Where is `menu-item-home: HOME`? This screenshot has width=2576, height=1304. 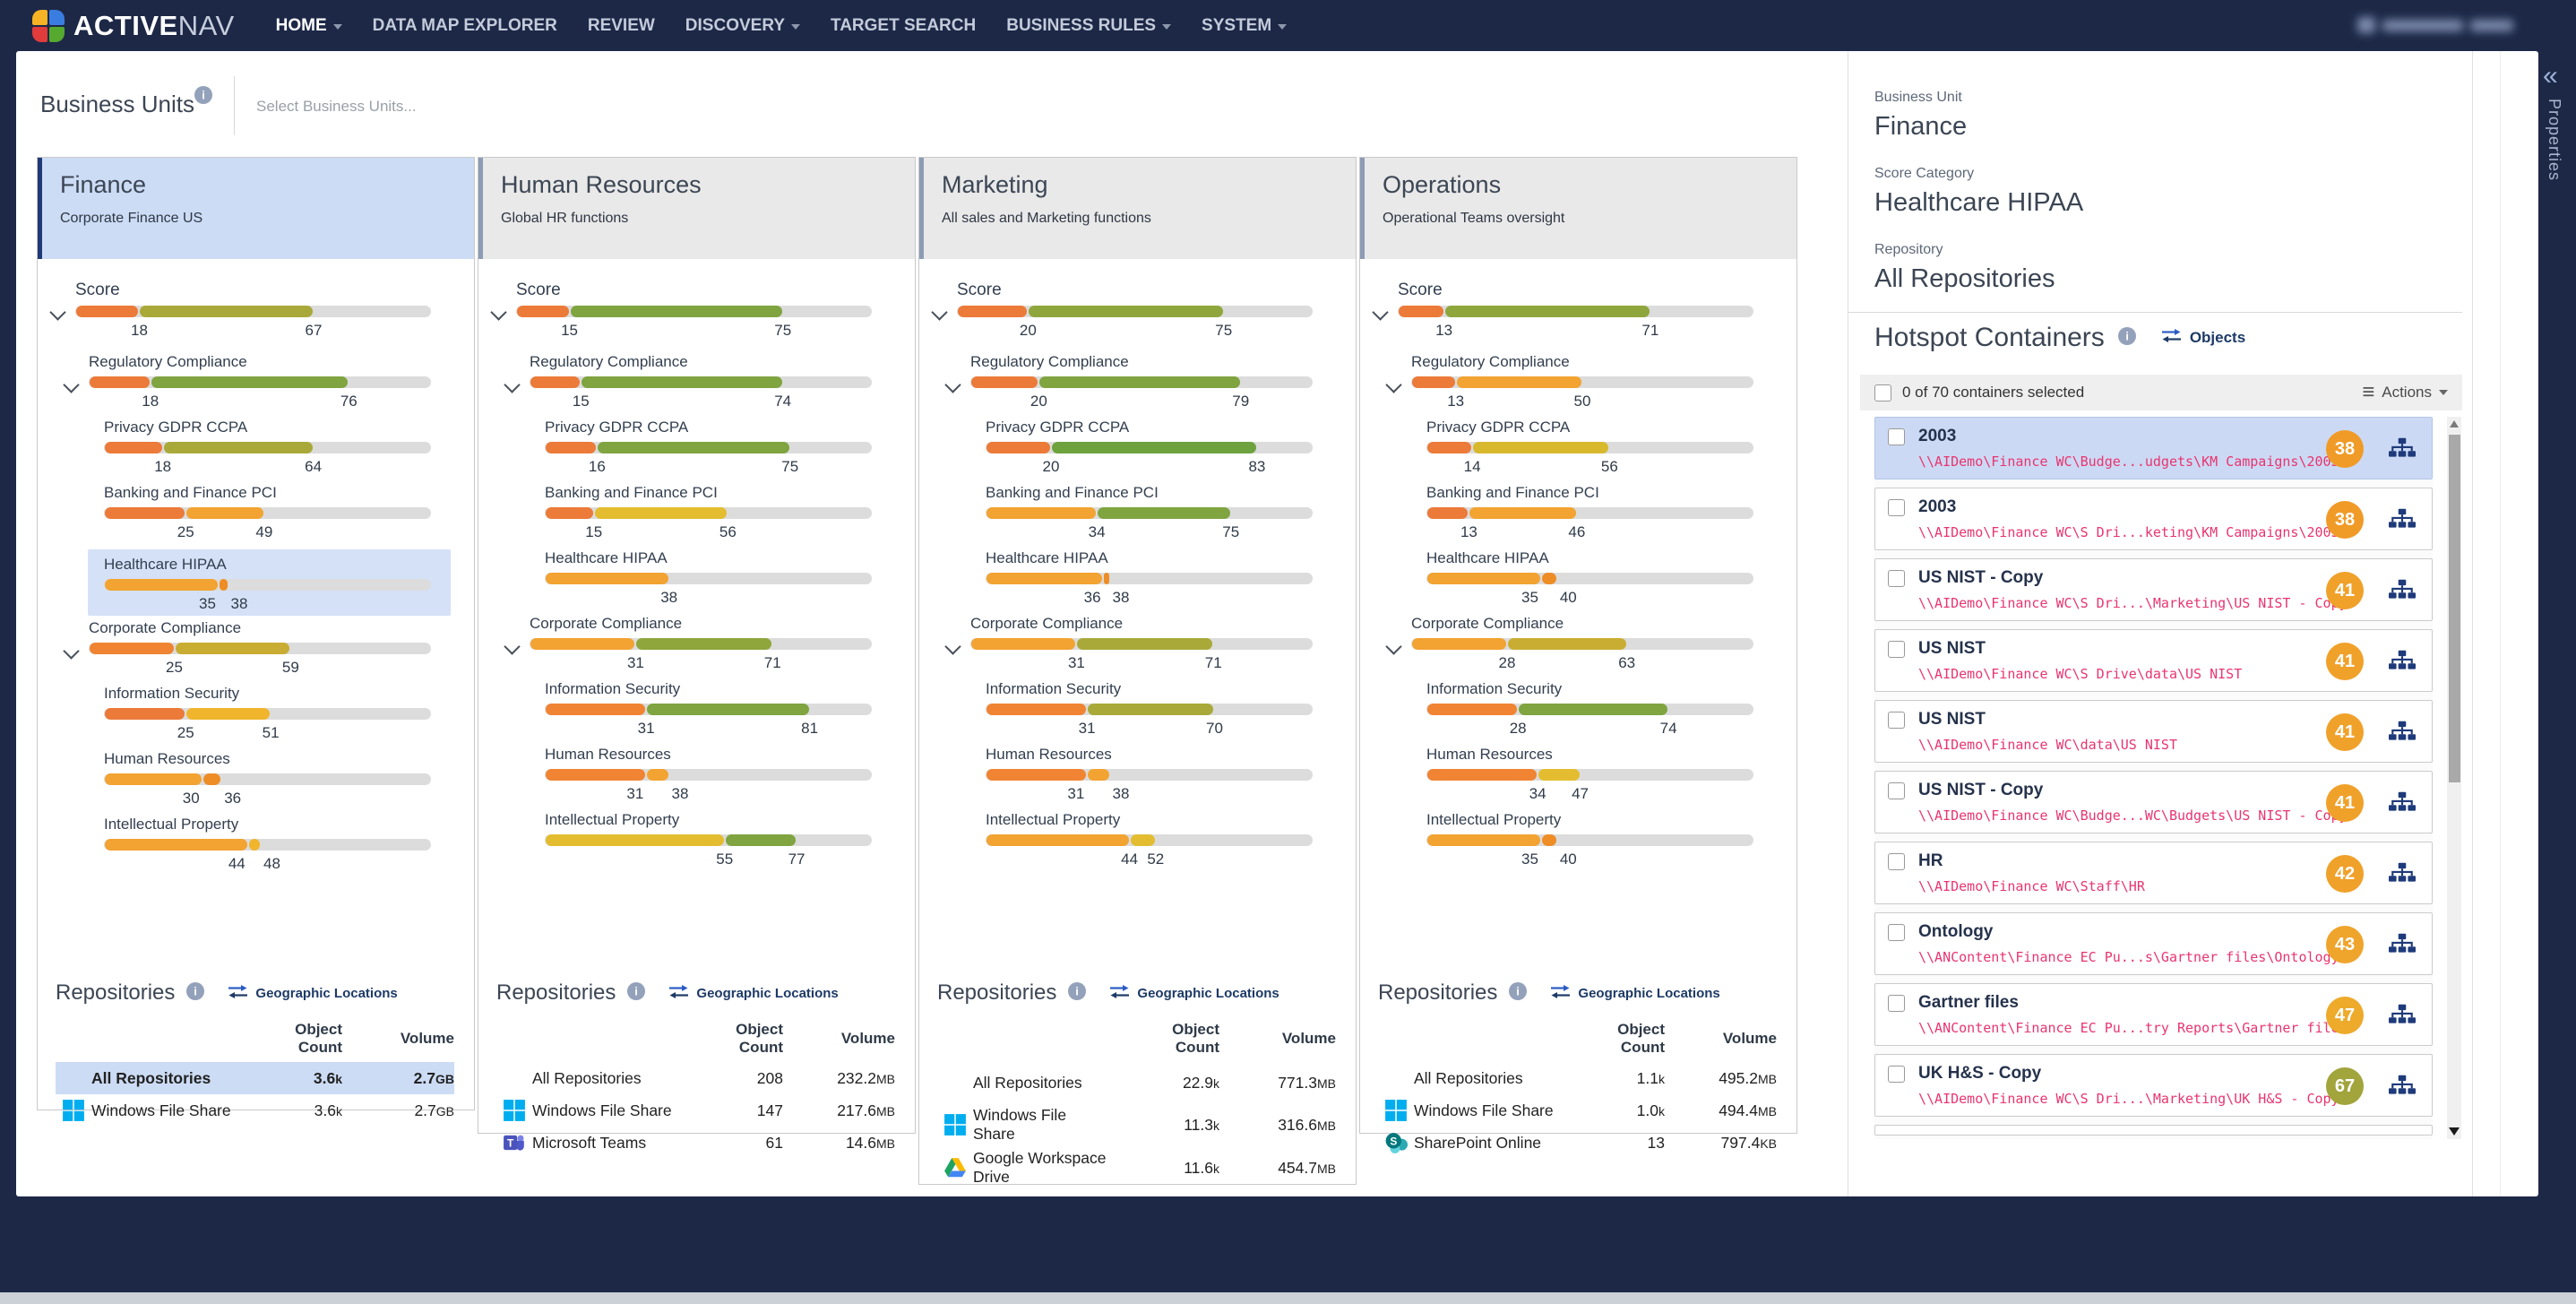
menu-item-home: HOME is located at coordinates (309, 26).